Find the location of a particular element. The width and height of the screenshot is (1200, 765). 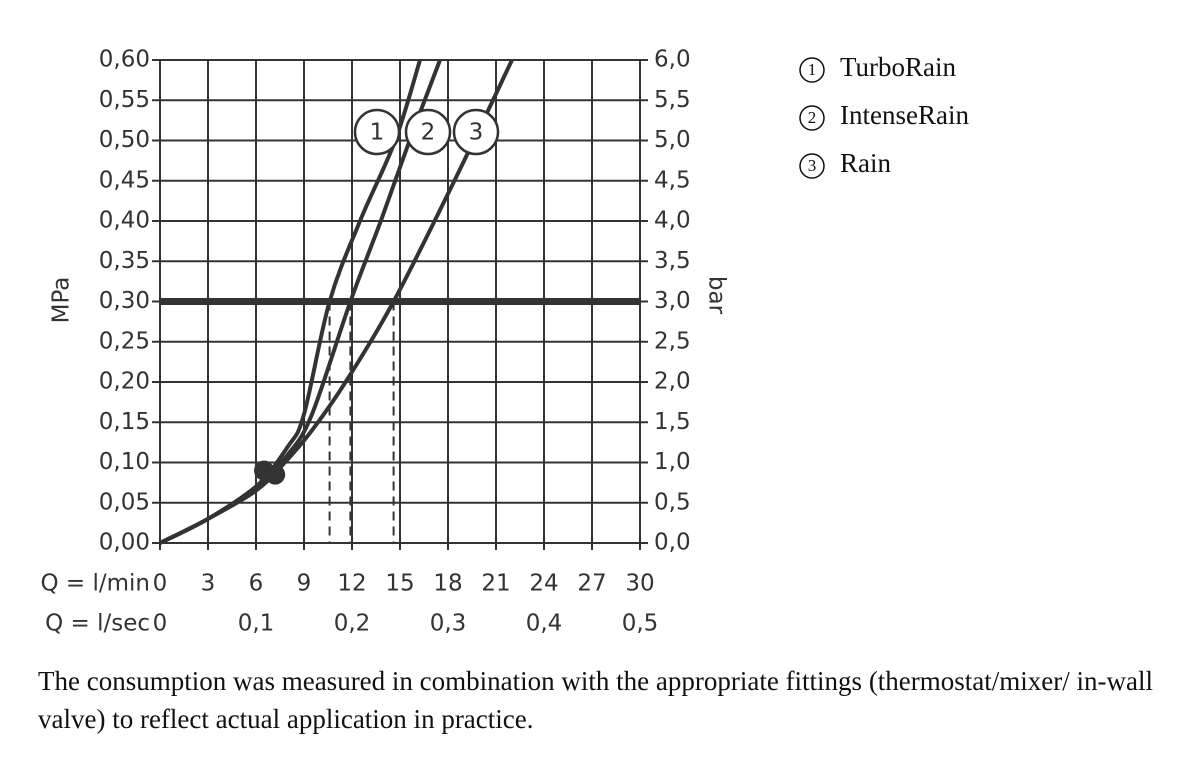

marker is located at coordinates (275, 474).